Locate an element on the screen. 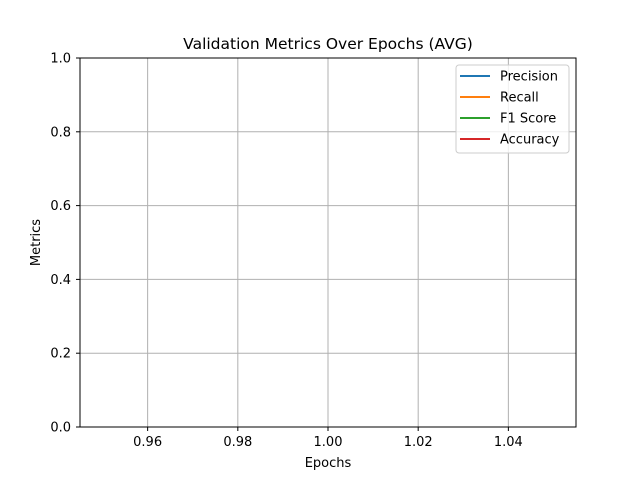  y-axis-label: Metrics is located at coordinates (36, 242).